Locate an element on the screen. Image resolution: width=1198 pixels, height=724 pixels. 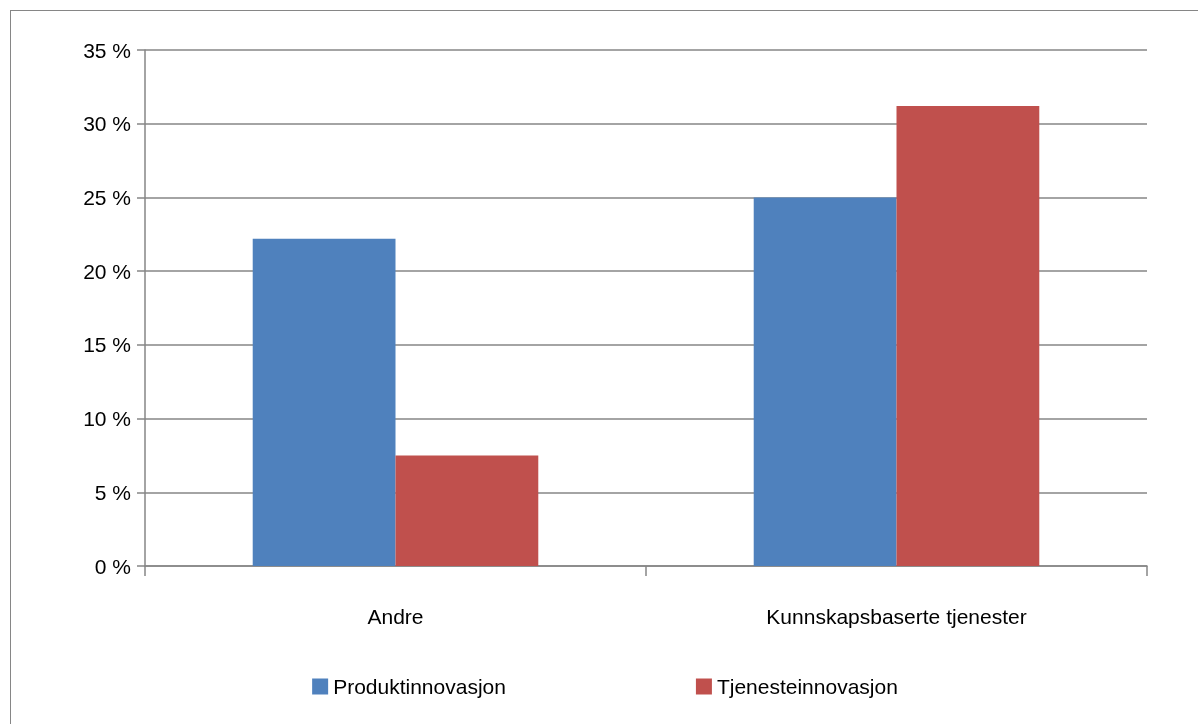
y-tick-label: 30 % is located at coordinates (107, 124).